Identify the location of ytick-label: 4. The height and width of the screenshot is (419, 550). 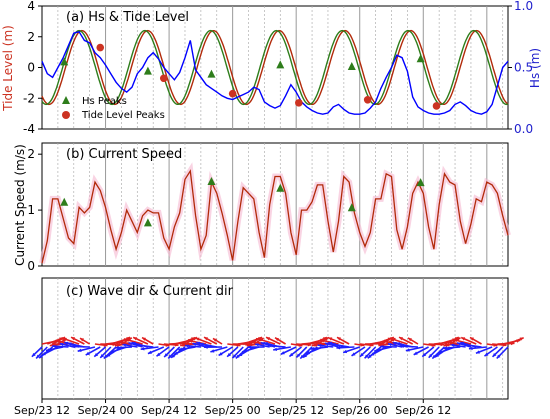
(31, 6).